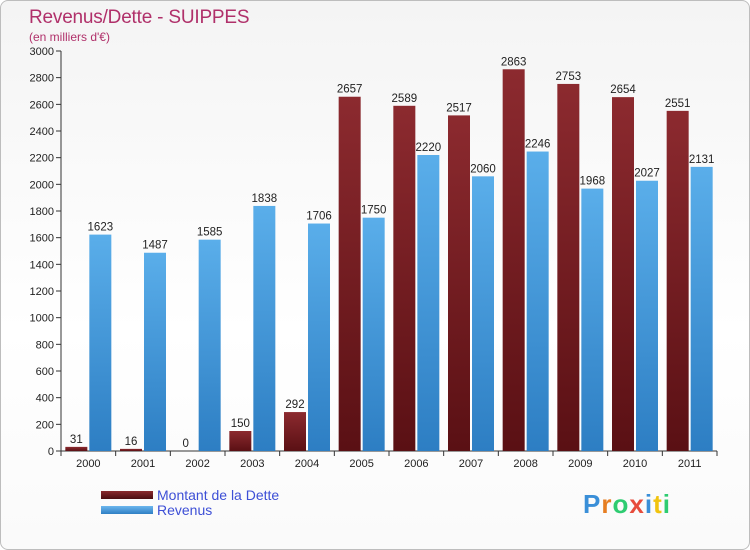 The width and height of the screenshot is (750, 550). What do you see at coordinates (240, 424) in the screenshot?
I see `value-label-dette: 150` at bounding box center [240, 424].